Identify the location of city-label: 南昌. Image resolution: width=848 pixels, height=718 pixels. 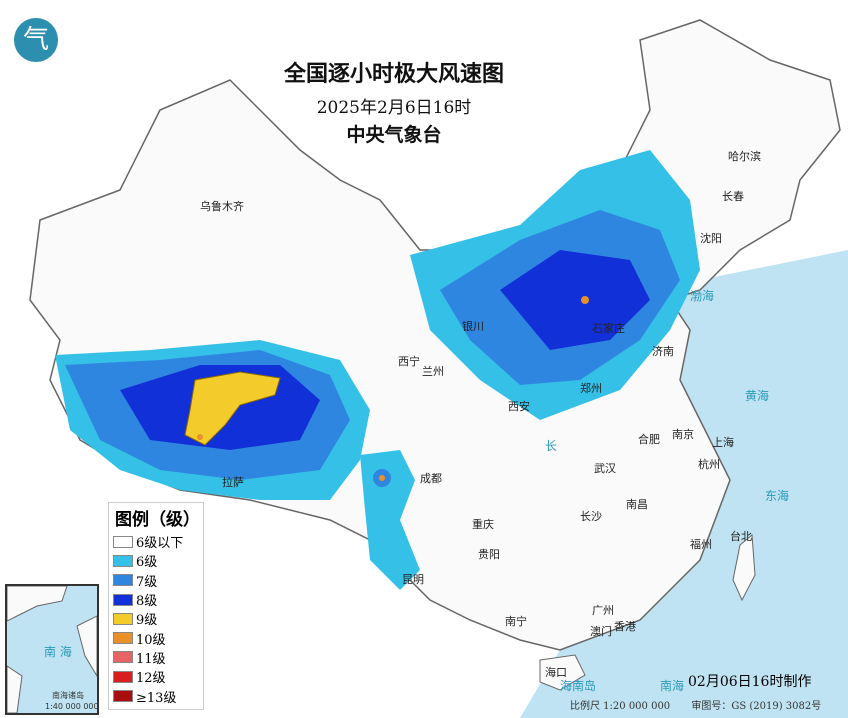
(637, 504).